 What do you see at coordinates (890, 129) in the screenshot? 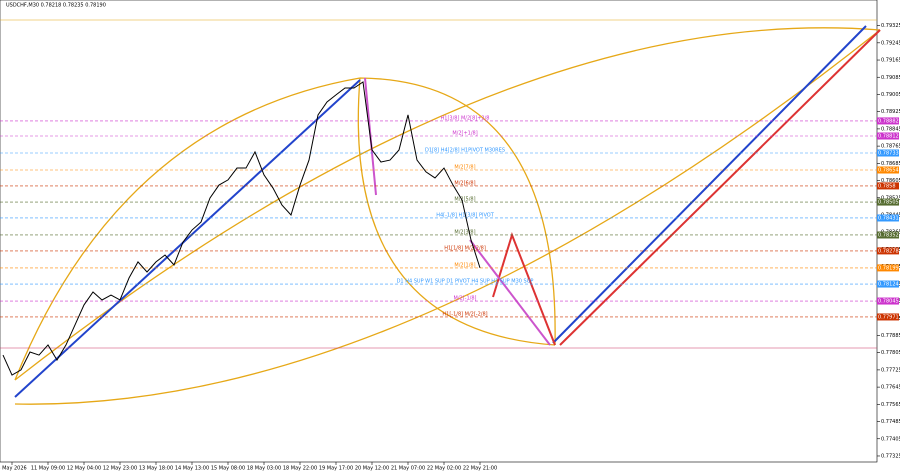
I see `y-tick-label: 0.78845` at bounding box center [890, 129].